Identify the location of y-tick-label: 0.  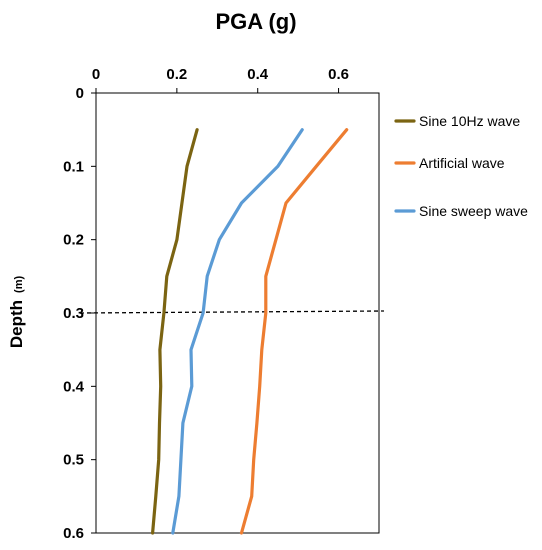
(80, 93).